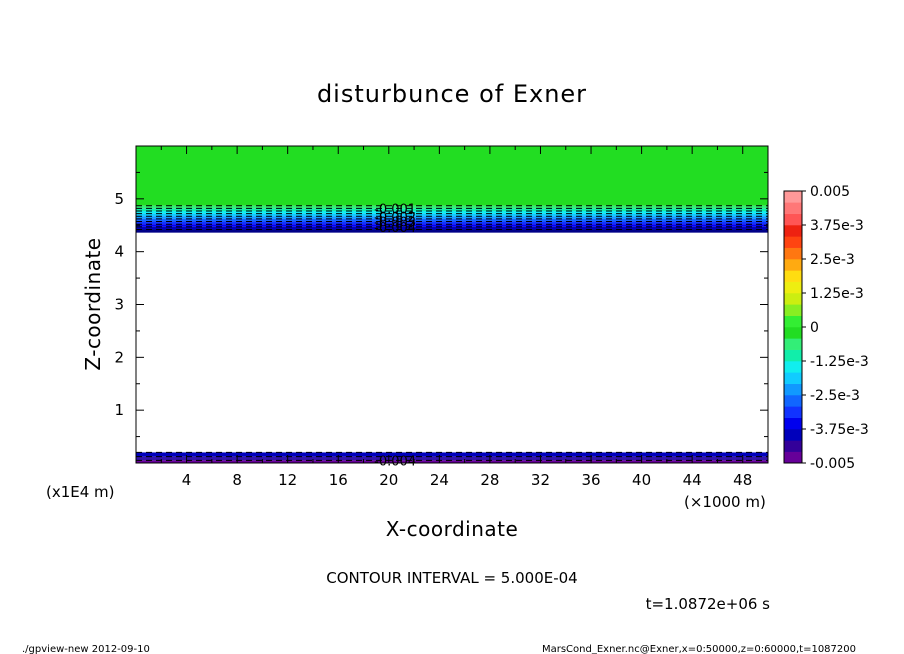 The image size is (904, 654). Describe the element at coordinates (837, 294) in the screenshot. I see `colorbar-label-5: 1.25e-3` at that location.